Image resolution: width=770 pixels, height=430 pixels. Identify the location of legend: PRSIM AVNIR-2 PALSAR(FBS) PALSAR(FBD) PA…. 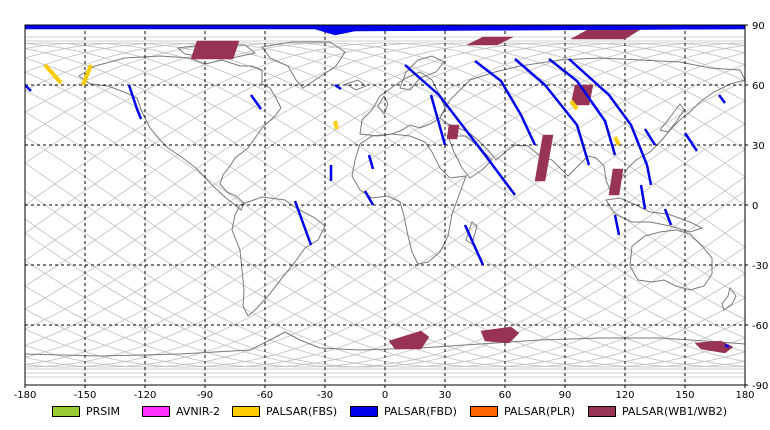
(407, 412).